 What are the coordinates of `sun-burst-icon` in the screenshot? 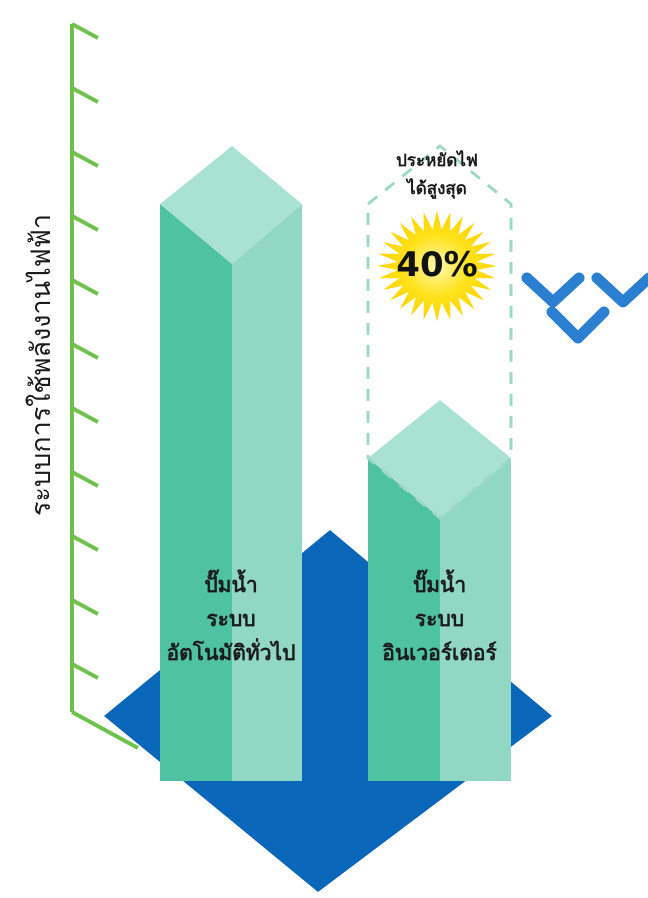 It's located at (437, 266).